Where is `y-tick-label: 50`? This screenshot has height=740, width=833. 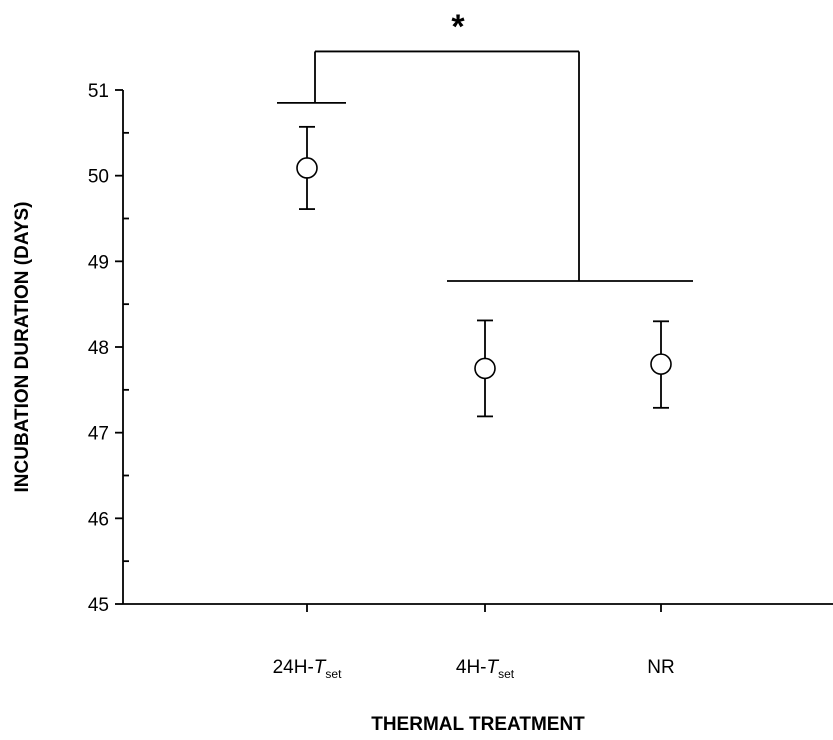 y-tick-label: 50 is located at coordinates (98, 177).